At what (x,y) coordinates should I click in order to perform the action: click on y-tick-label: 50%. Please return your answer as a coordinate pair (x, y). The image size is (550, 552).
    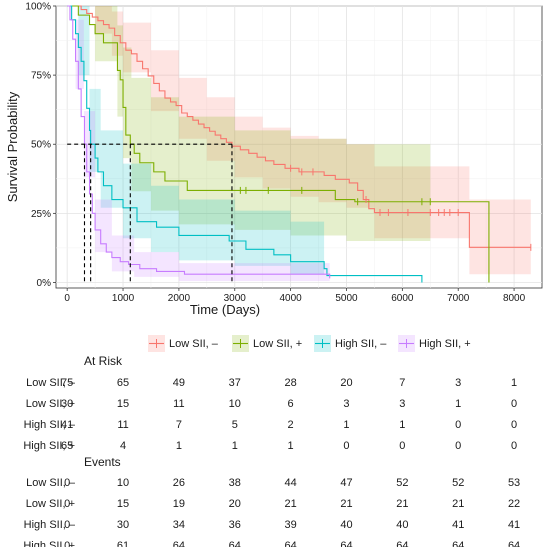
    Looking at the image, I should click on (41, 145).